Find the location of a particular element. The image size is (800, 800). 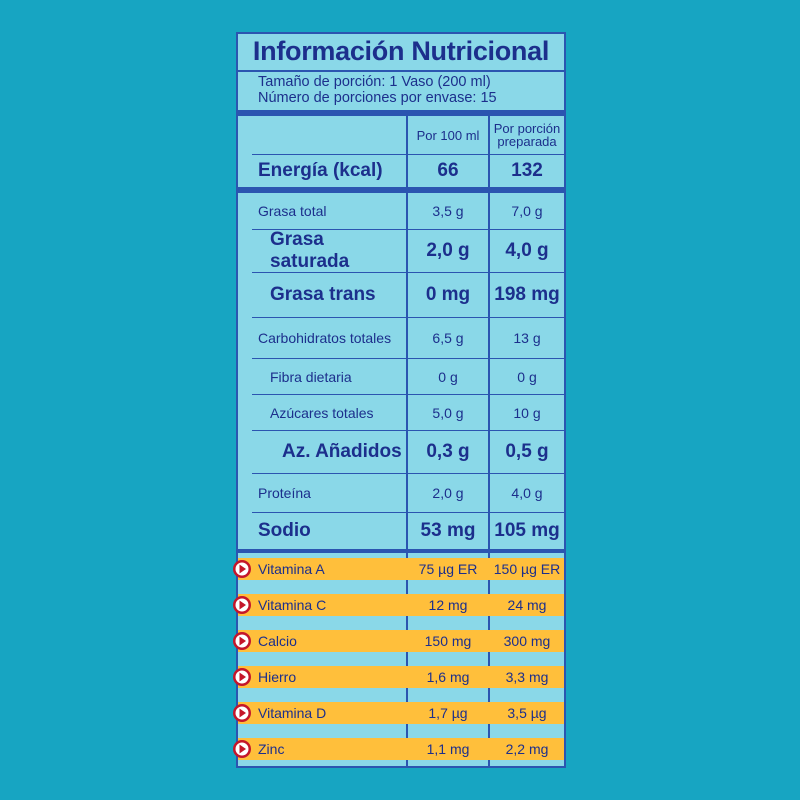

vitamin-per-100: 150 mg is located at coordinates (448, 641).